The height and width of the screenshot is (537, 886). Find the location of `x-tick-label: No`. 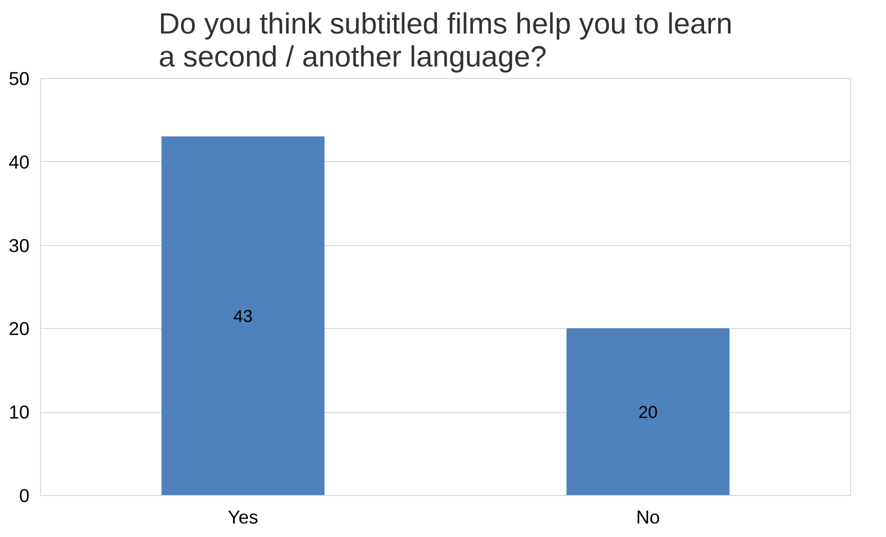

x-tick-label: No is located at coordinates (648, 517).